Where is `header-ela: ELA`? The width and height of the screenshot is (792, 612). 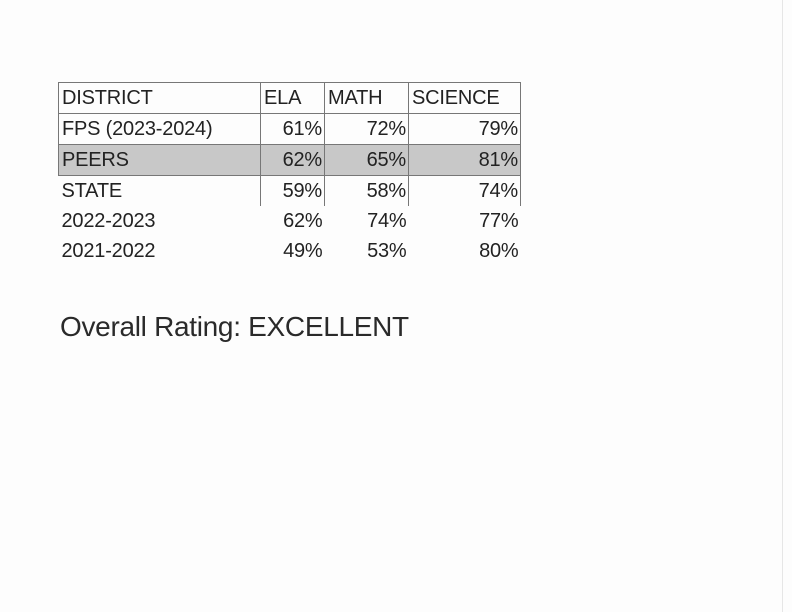
header-ela: ELA is located at coordinates (292, 98).